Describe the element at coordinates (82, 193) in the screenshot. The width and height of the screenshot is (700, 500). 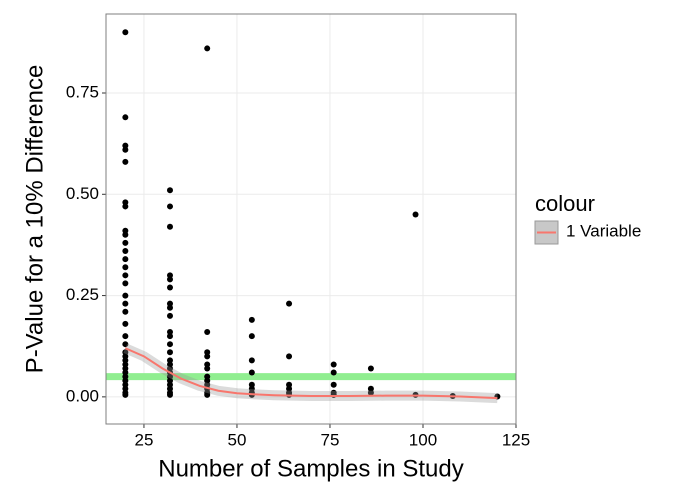
I see `y-tick-label: 0.50` at that location.